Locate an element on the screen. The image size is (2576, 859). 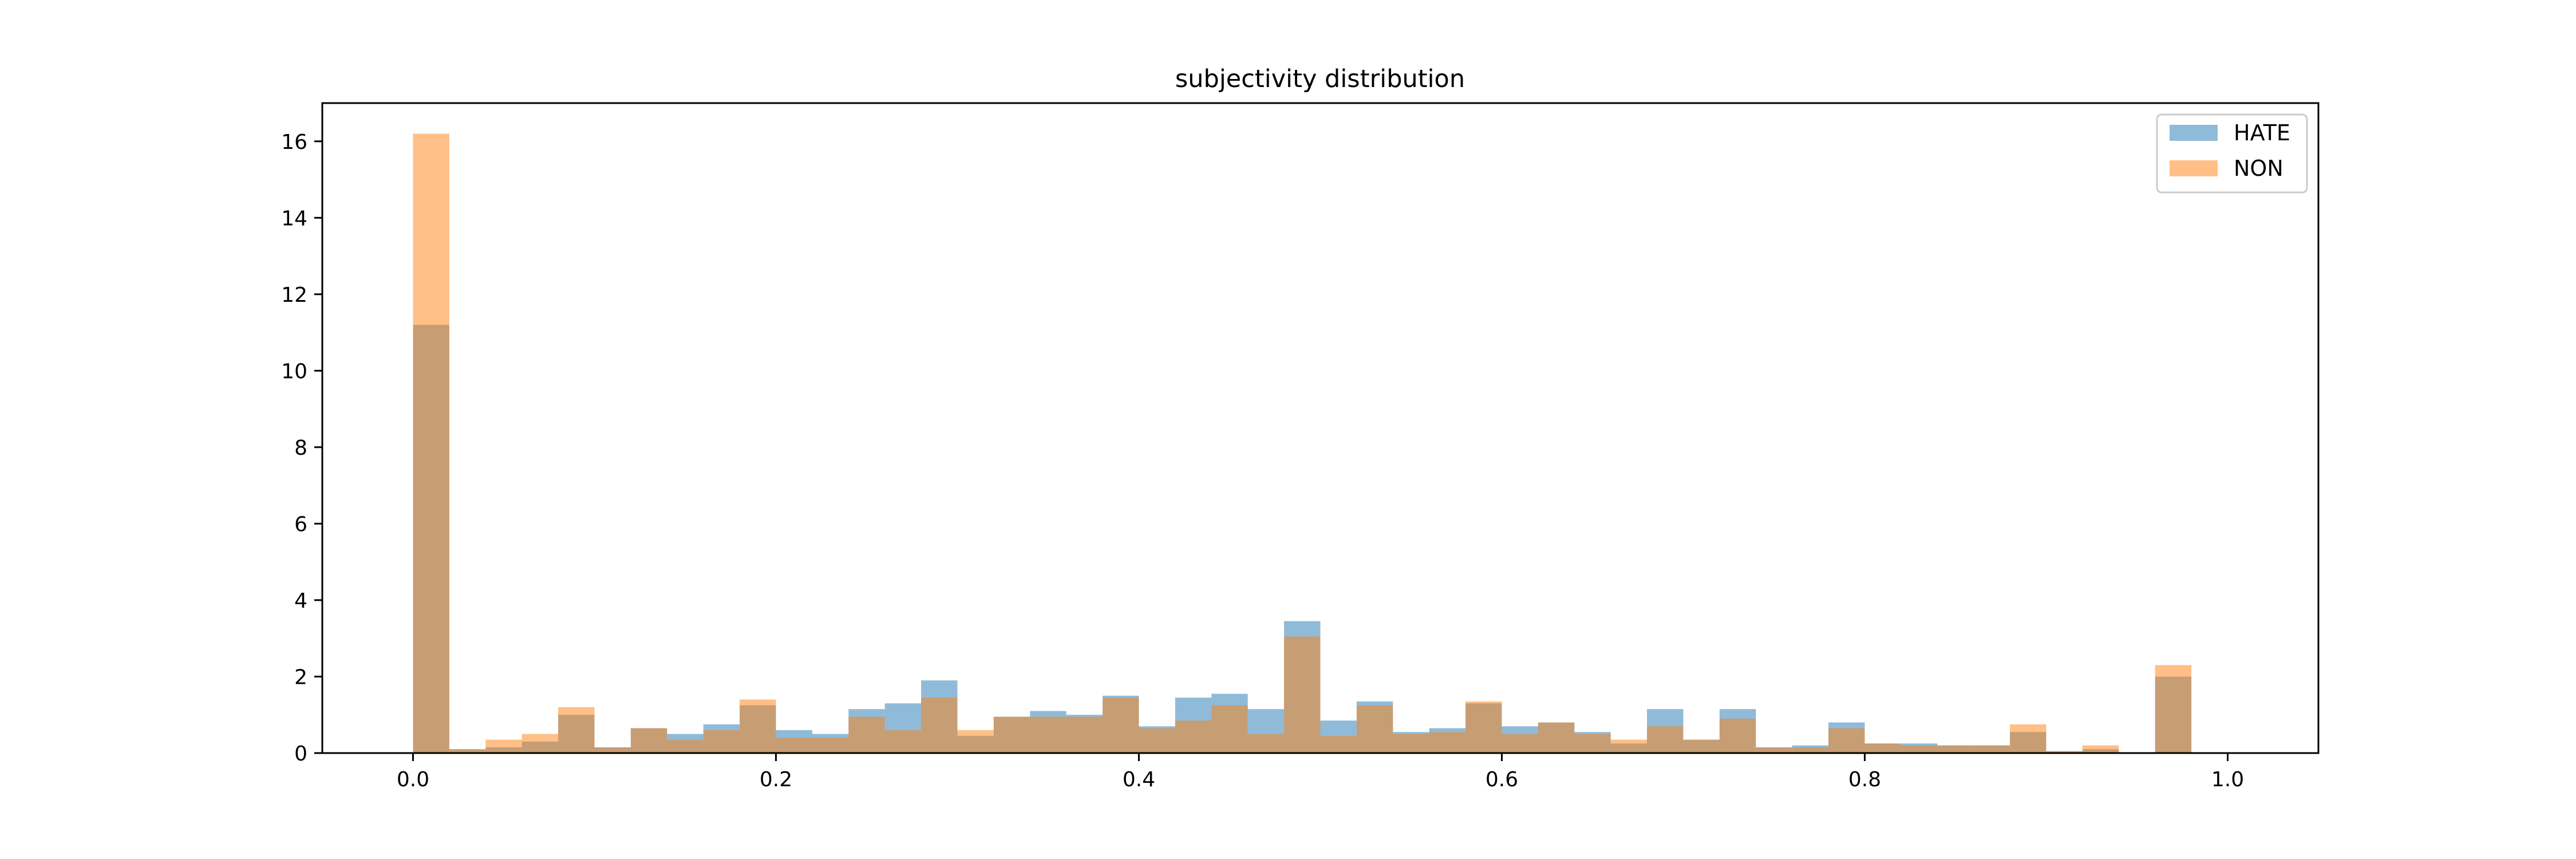
y-tick-label: 6 is located at coordinates (301, 524).